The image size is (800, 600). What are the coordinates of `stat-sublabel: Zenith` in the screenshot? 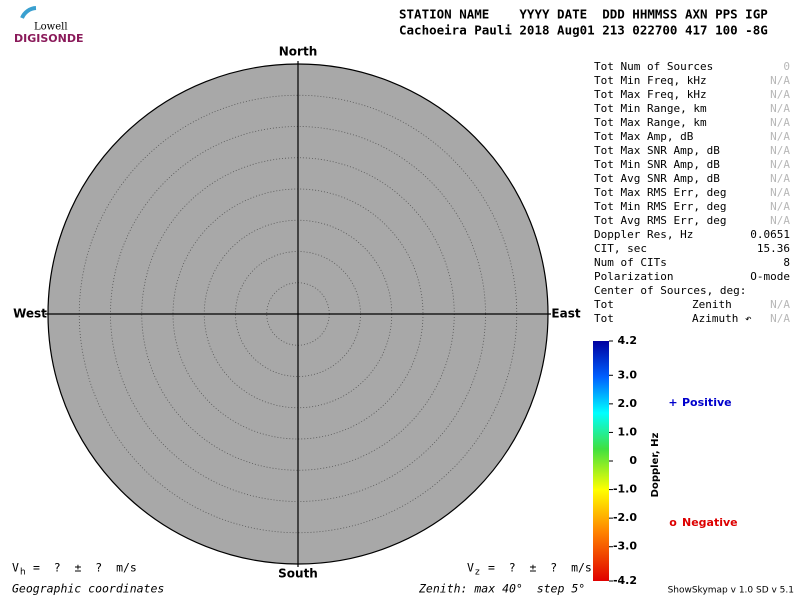 It's located at (712, 304).